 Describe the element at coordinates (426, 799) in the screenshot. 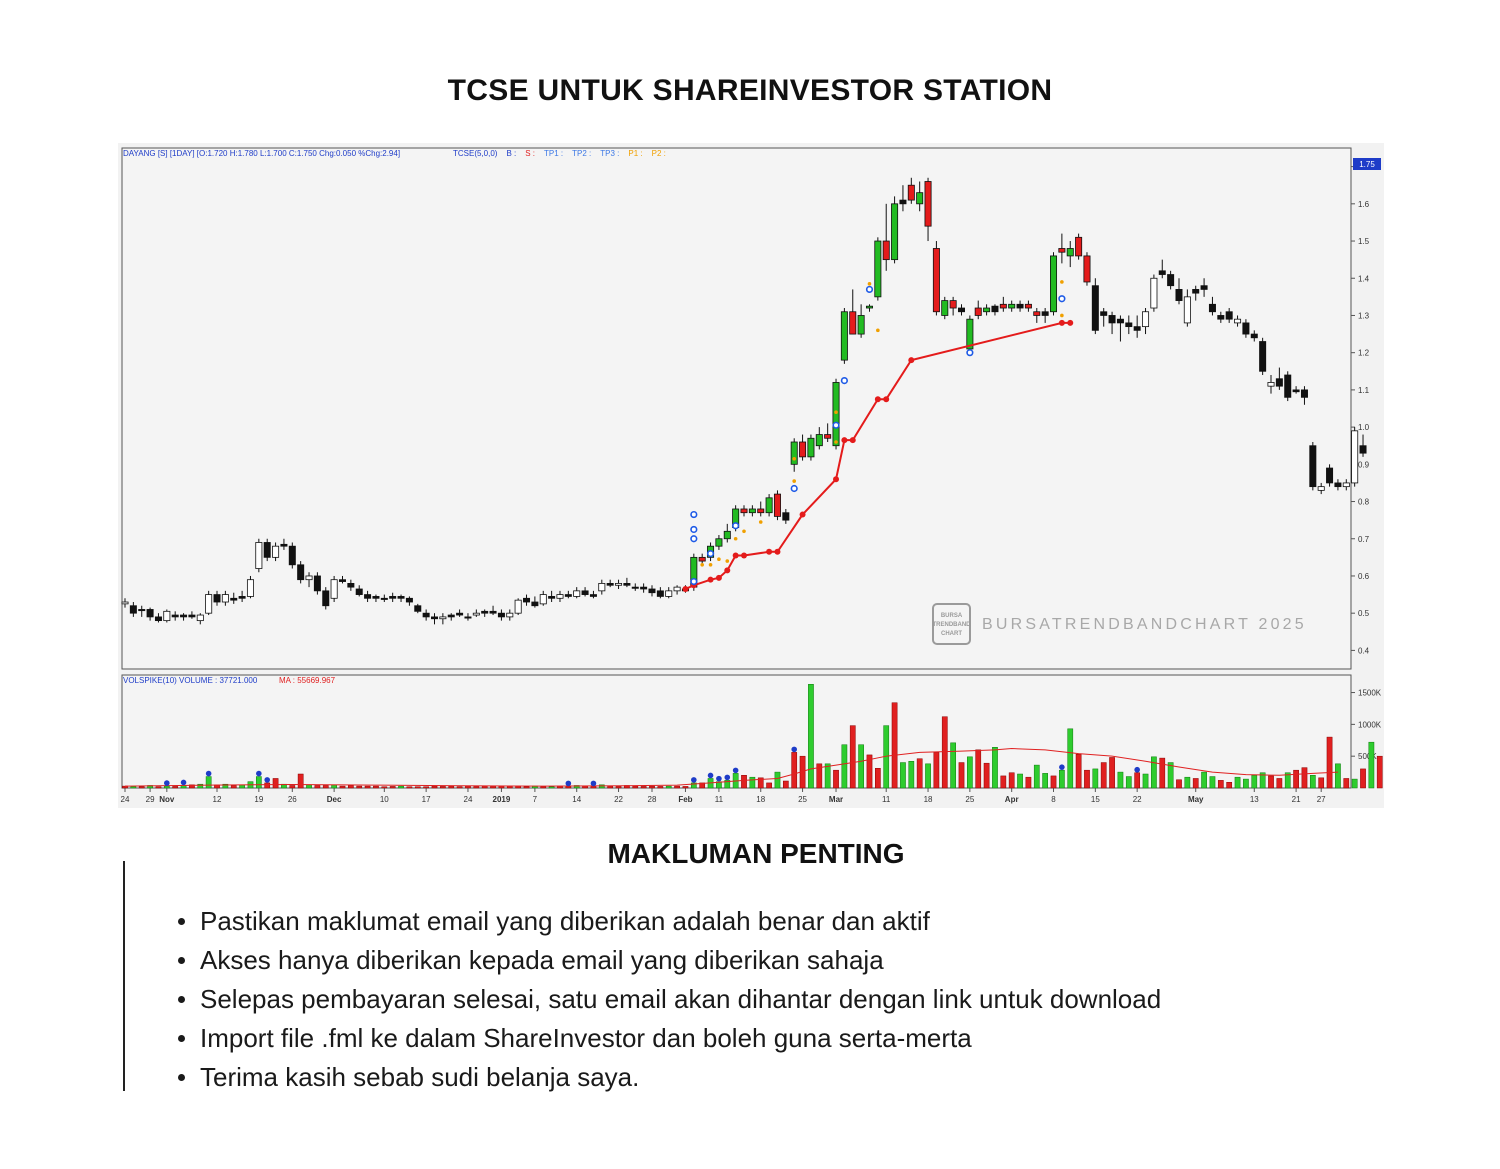

I see `date-tick-label: 17` at that location.